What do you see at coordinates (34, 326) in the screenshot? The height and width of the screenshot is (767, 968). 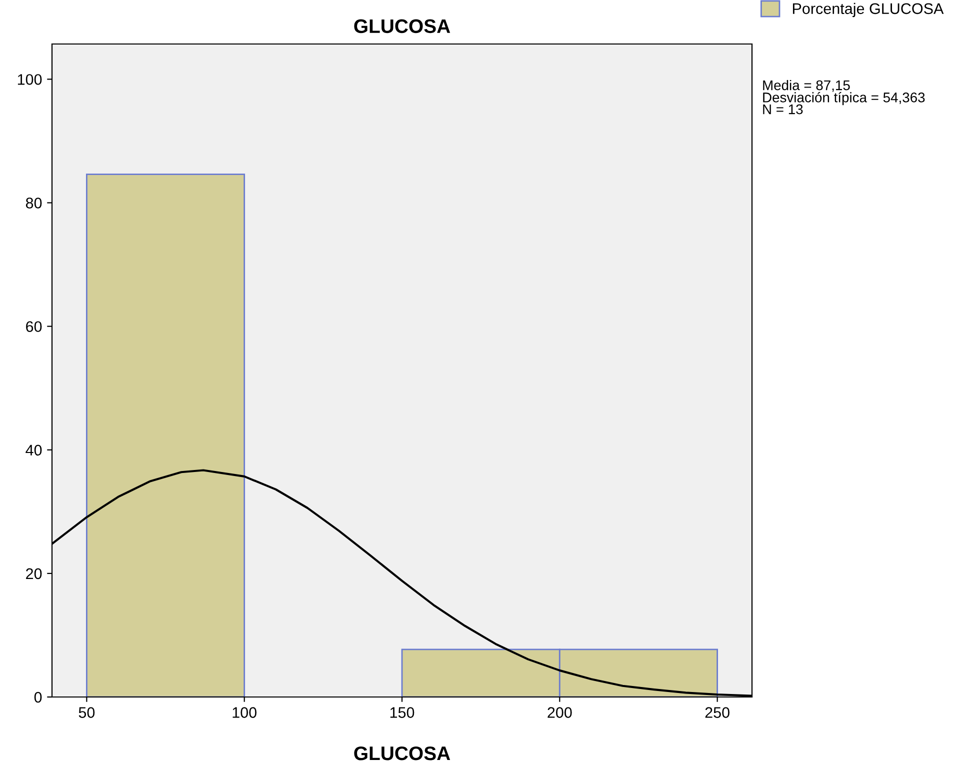 I see `y-tick-label: 60` at bounding box center [34, 326].